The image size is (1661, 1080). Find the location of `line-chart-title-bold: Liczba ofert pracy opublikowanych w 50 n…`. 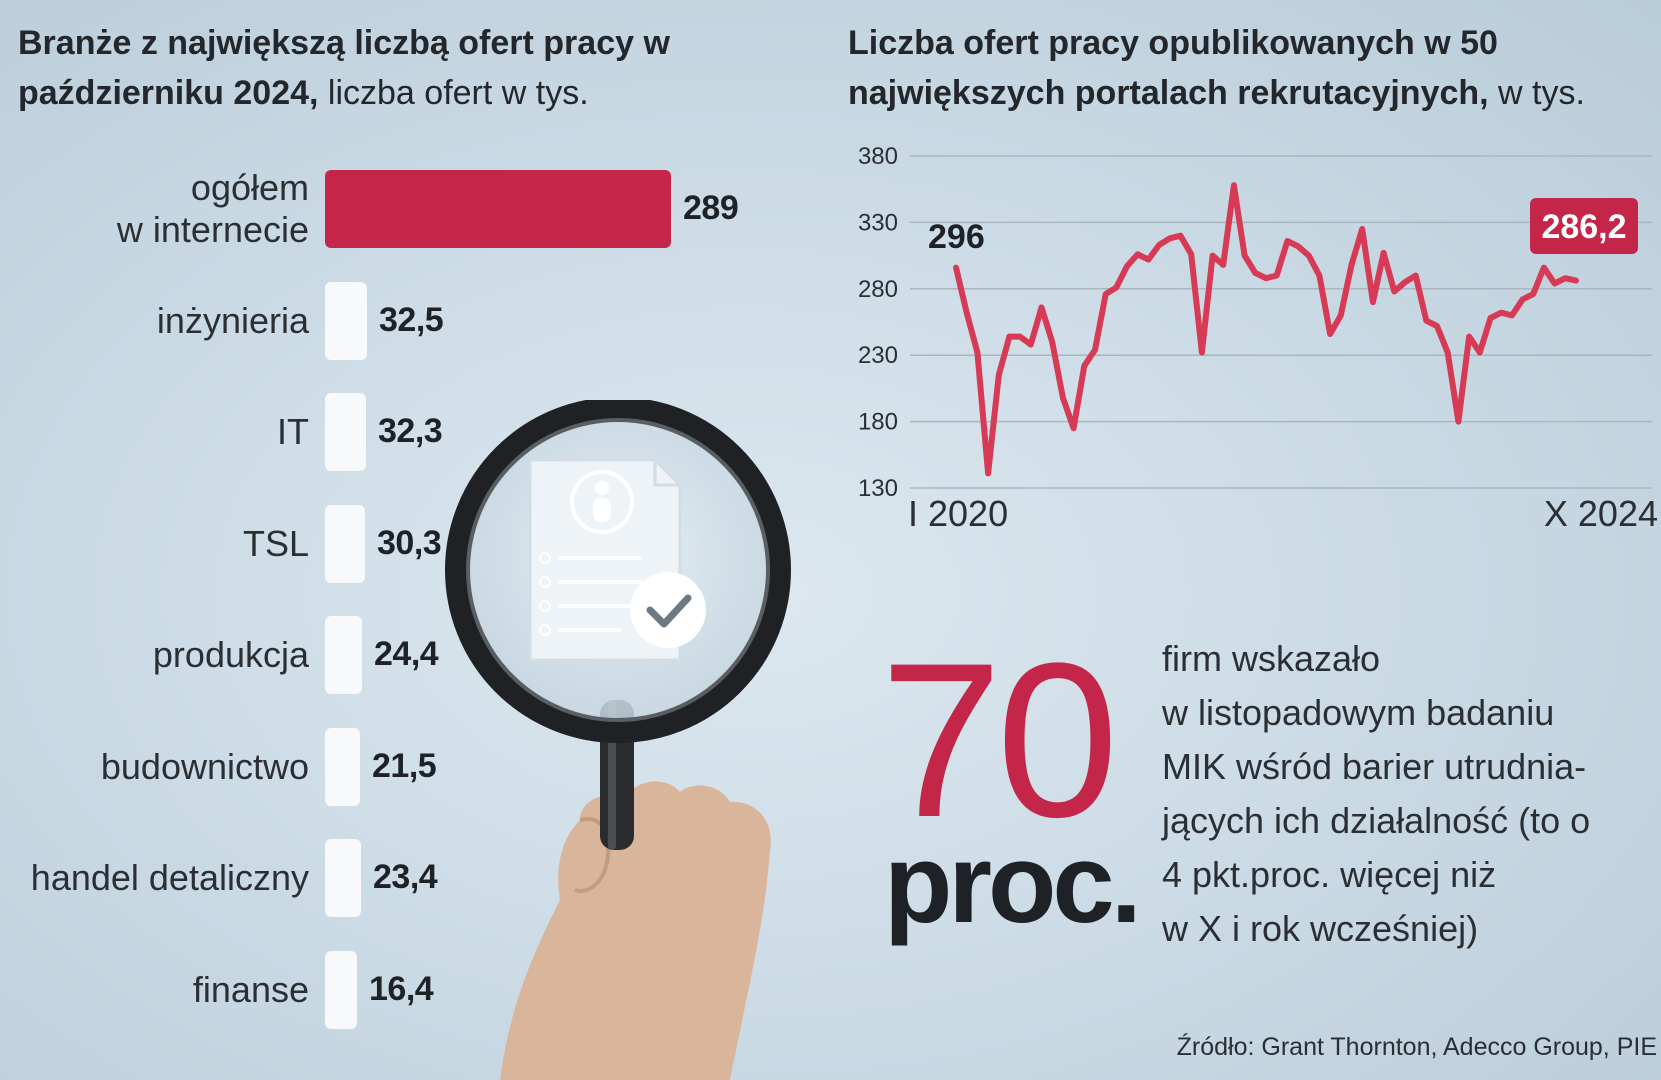

line-chart-title-bold: Liczba ofert pracy opublikowanych w 50 n… is located at coordinates (1173, 68).